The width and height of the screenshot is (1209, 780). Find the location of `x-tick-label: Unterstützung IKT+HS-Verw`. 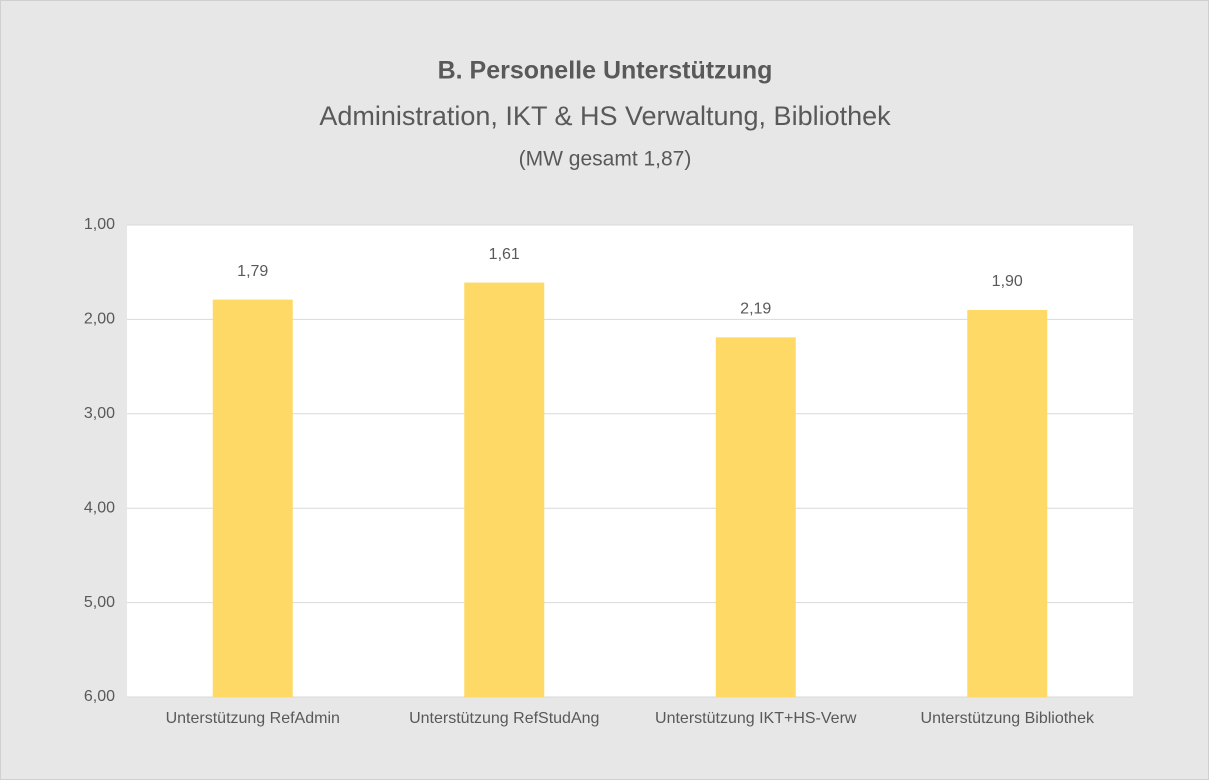

x-tick-label: Unterstützung IKT+HS-Verw is located at coordinates (756, 718).